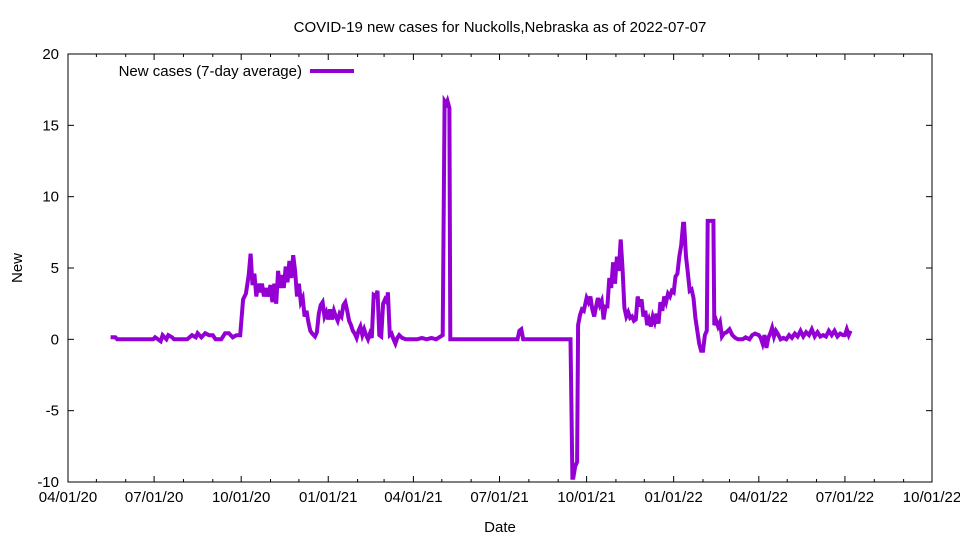 This screenshot has width=960, height=540. I want to click on x-axis-label: Date, so click(500, 527).